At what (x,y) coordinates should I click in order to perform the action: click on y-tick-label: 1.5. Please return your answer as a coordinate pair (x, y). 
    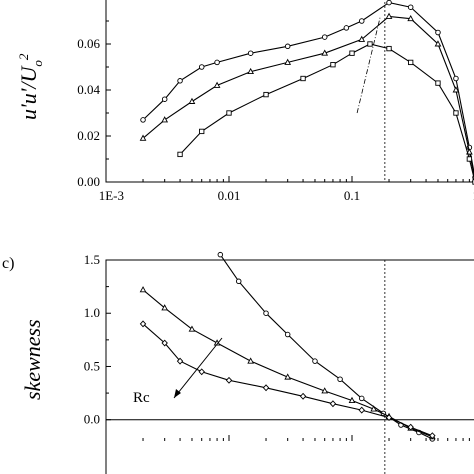
    Looking at the image, I should click on (92, 259).